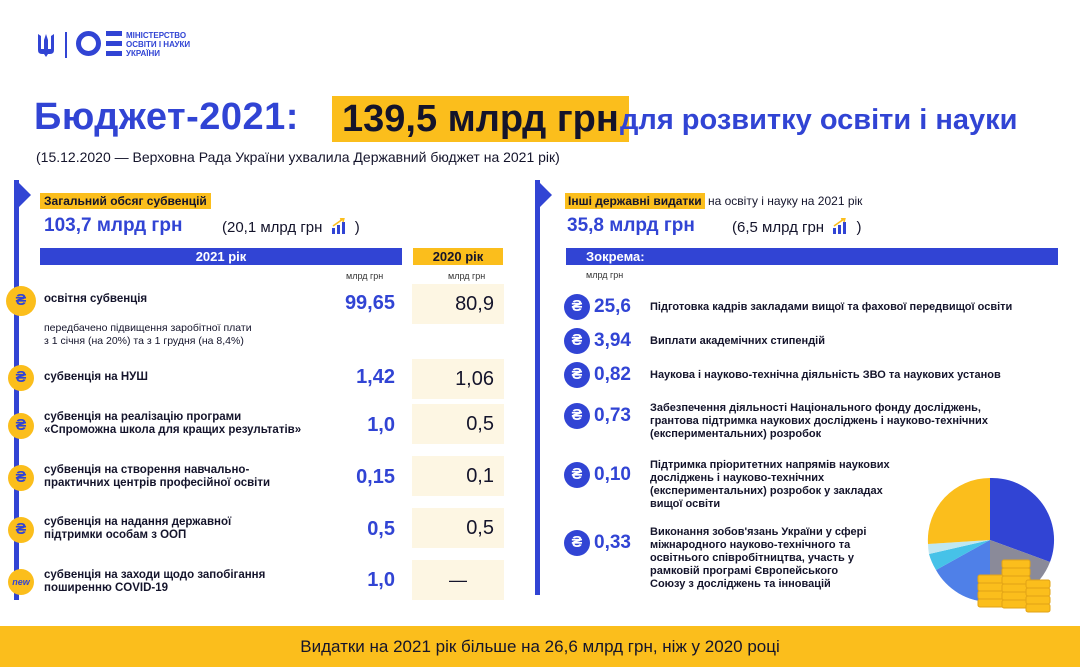 Image resolution: width=1080 pixels, height=667 pixels. I want to click on left-summary-amount: 103,7 млрд грн, so click(113, 225).